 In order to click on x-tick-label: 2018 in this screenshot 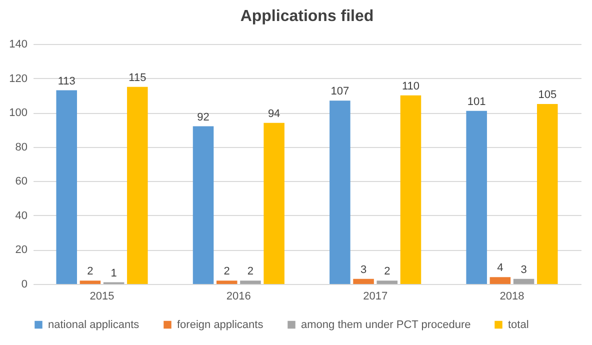, I will do `click(512, 296)`.